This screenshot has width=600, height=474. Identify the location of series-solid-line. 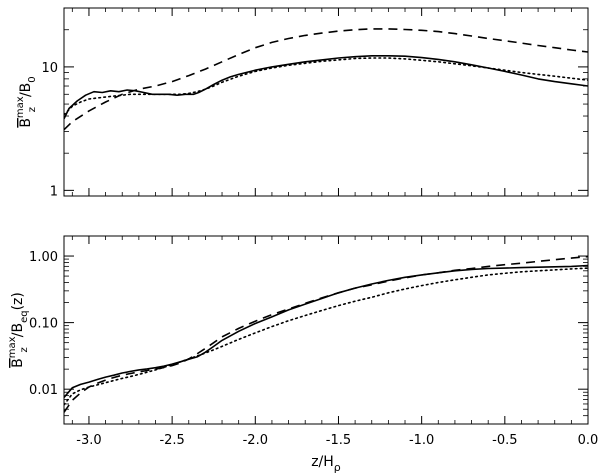
(326, 87).